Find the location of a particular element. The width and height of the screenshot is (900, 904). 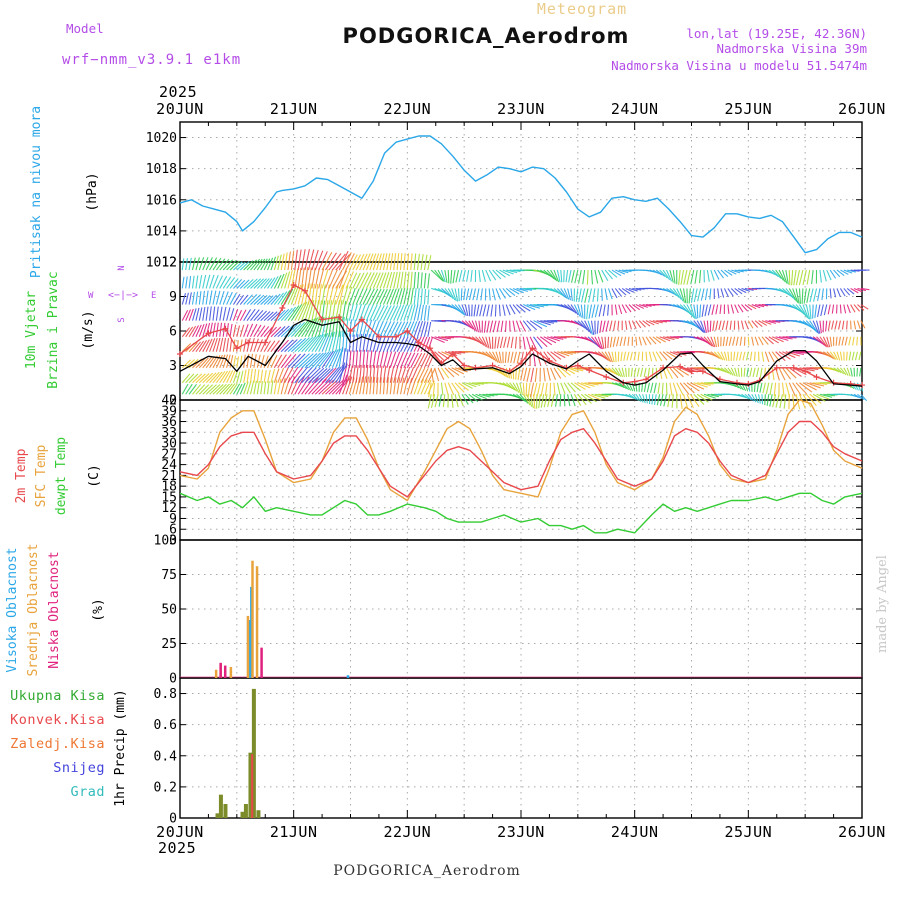

chart-subtitle: Meteogram is located at coordinates (582, 9).